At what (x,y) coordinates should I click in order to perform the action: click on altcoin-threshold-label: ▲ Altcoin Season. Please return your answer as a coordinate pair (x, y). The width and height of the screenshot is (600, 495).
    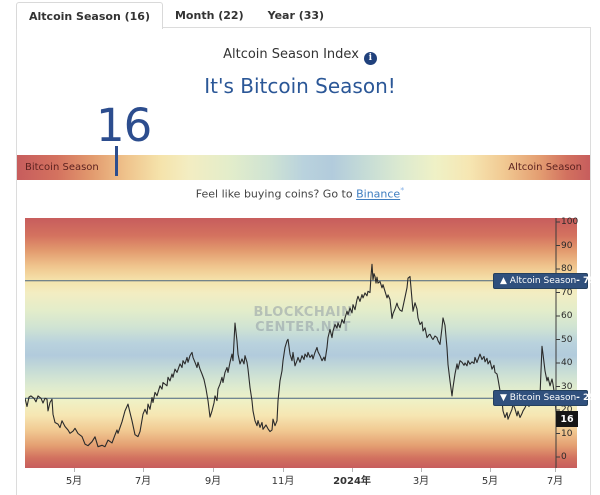
    Looking at the image, I should click on (538, 280).